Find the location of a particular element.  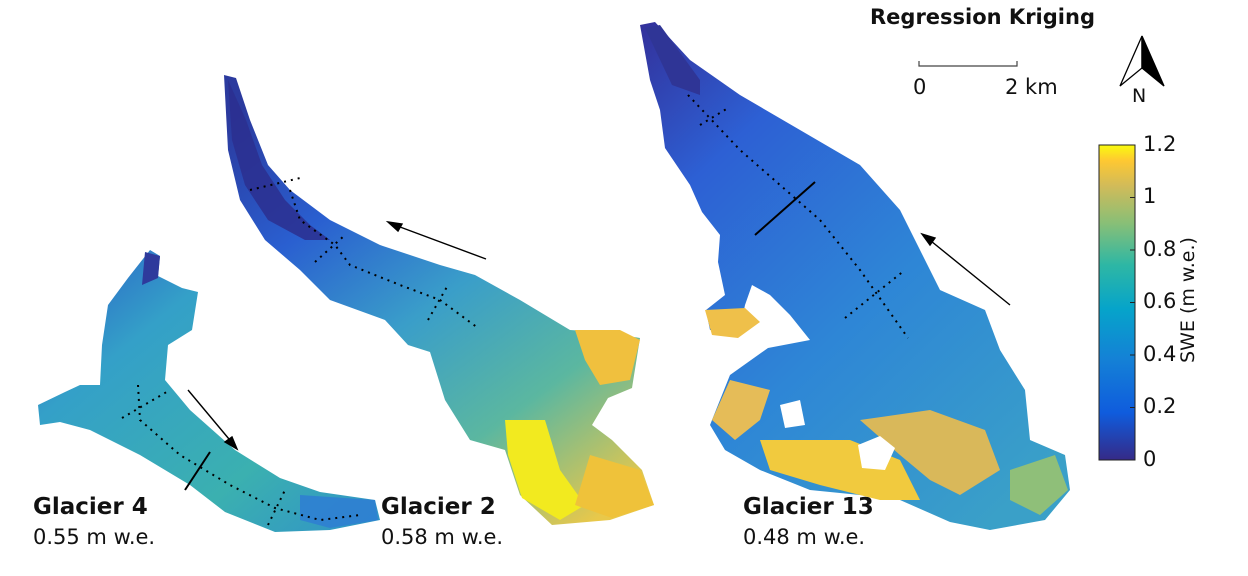

colorbar is located at coordinates (1117, 302).